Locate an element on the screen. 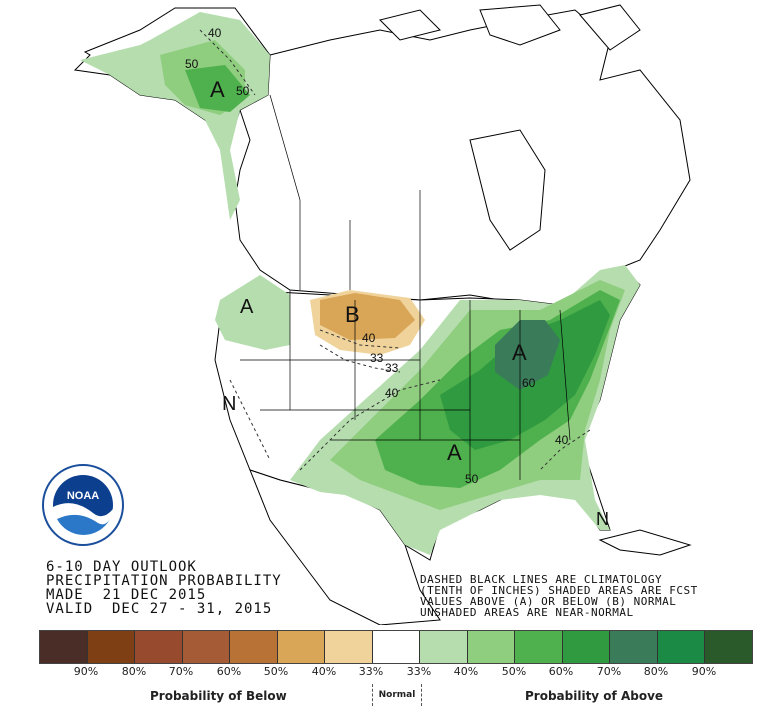 Image resolution: width=765 pixels, height=709 pixels. note-line-3: VALUES ABOVE (A) OR BELOW (B) NORMAL is located at coordinates (548, 601).